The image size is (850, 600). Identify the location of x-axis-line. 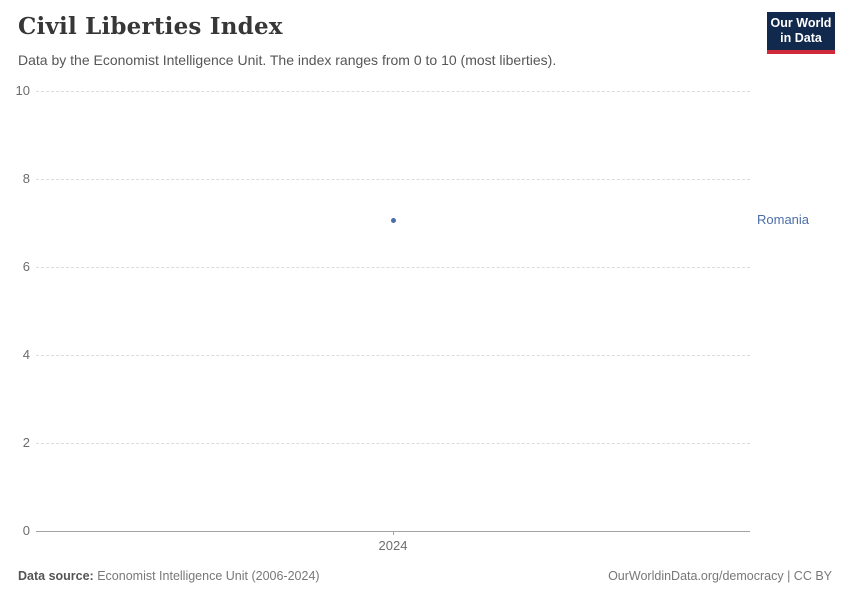
(393, 531).